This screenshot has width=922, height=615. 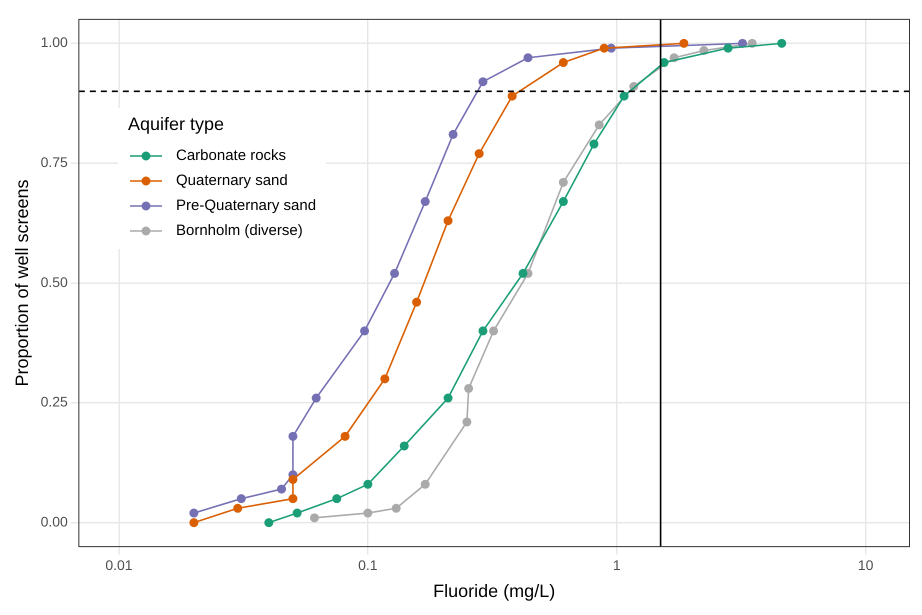 What do you see at coordinates (494, 591) in the screenshot?
I see `x-axis-title: Fluoride (mg/L)` at bounding box center [494, 591].